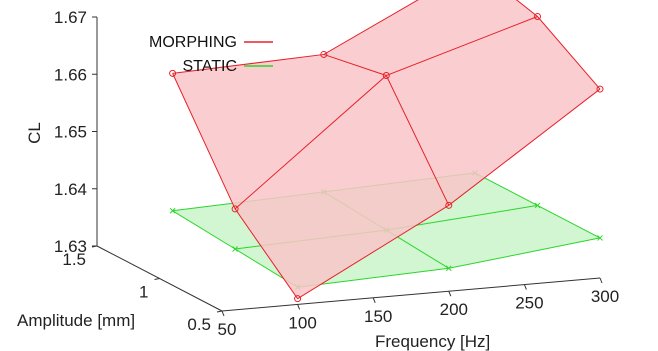 This screenshot has width=658, height=351. I want to click on z-tick-label: 1.66, so click(70, 74).